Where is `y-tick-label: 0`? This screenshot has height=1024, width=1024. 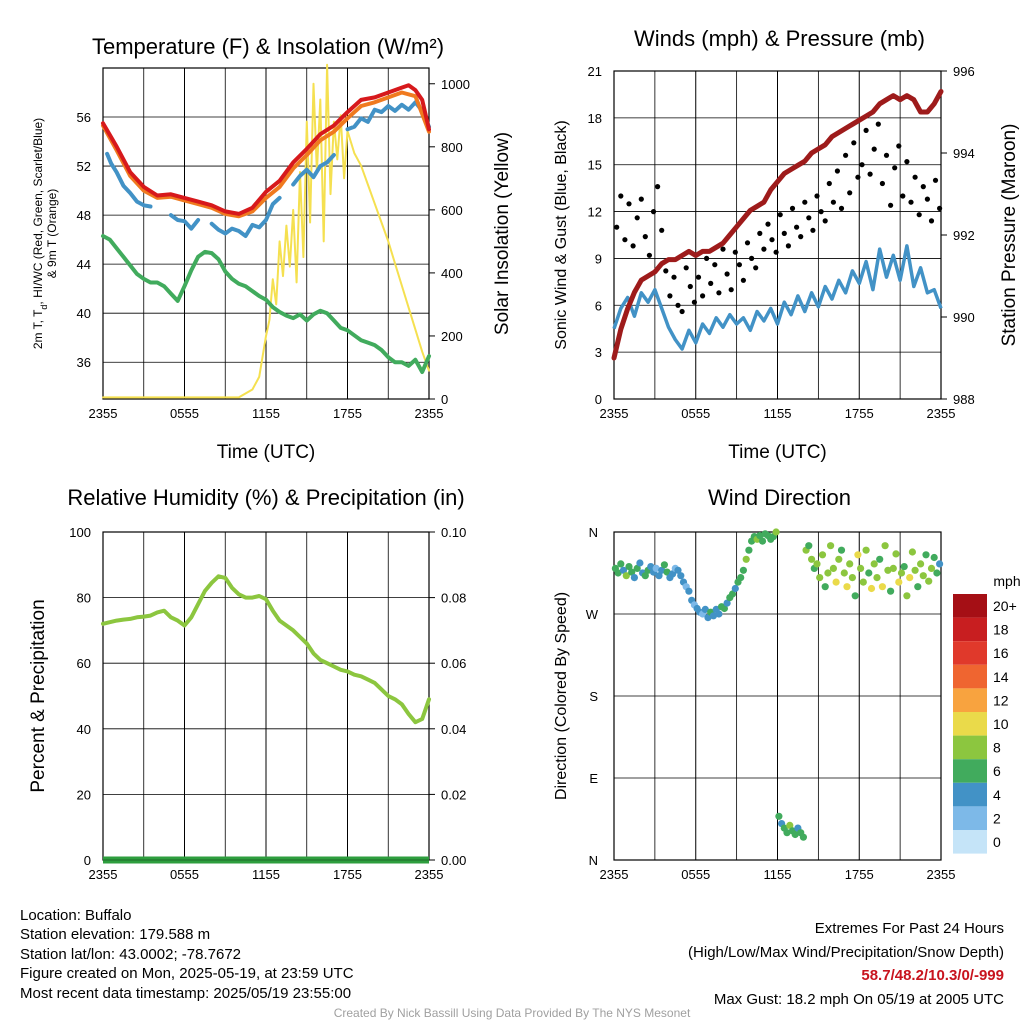
y-tick-label: 0 is located at coordinates (87, 860).